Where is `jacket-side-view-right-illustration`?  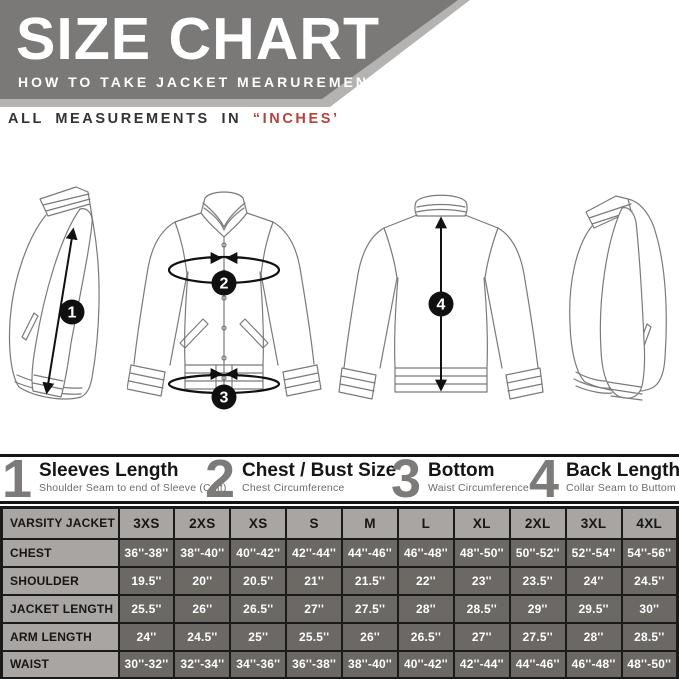 jacket-side-view-right-illustration is located at coordinates (618, 298).